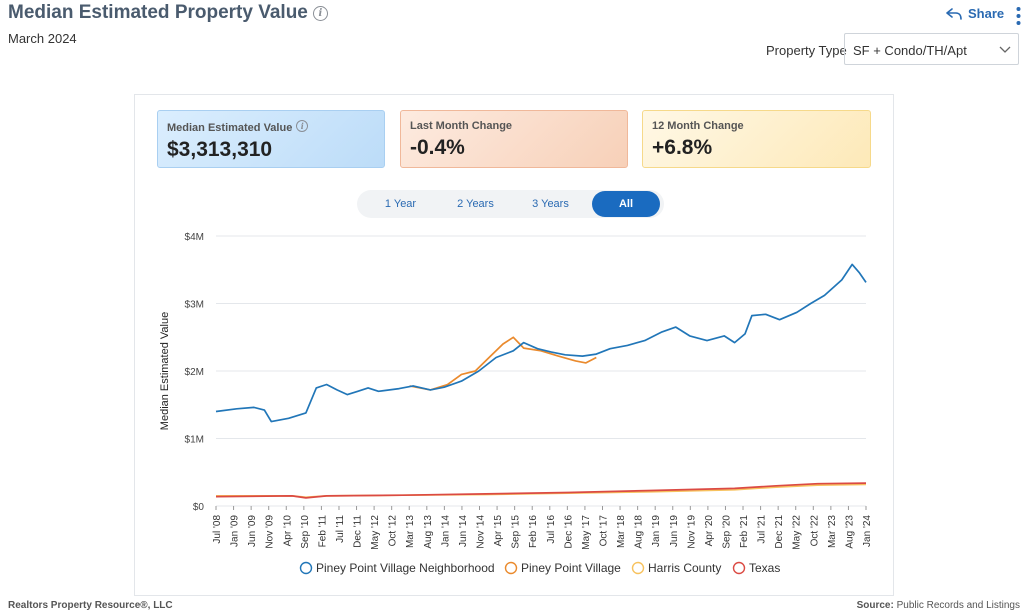  What do you see at coordinates (90, 605) in the screenshot?
I see `footer-credit: Realtors Property Resource®, LLC` at bounding box center [90, 605].